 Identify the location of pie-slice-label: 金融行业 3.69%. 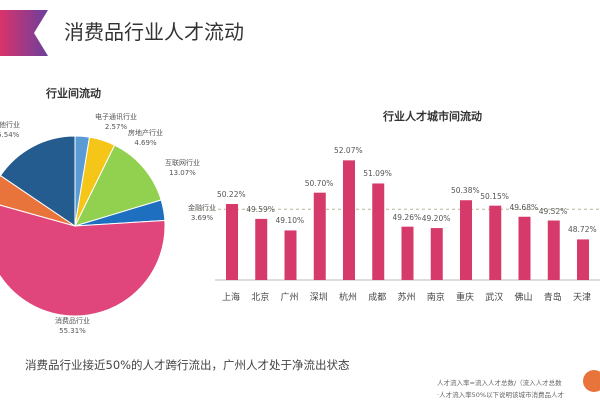
(202, 213).